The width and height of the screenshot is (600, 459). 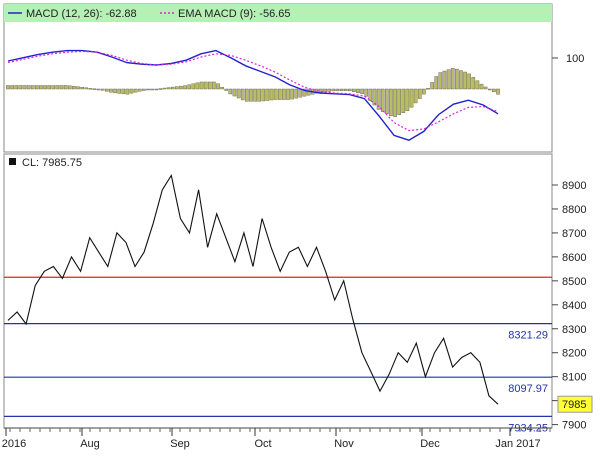 I want to click on last-value-badge-text: 7985, so click(x=574, y=405).